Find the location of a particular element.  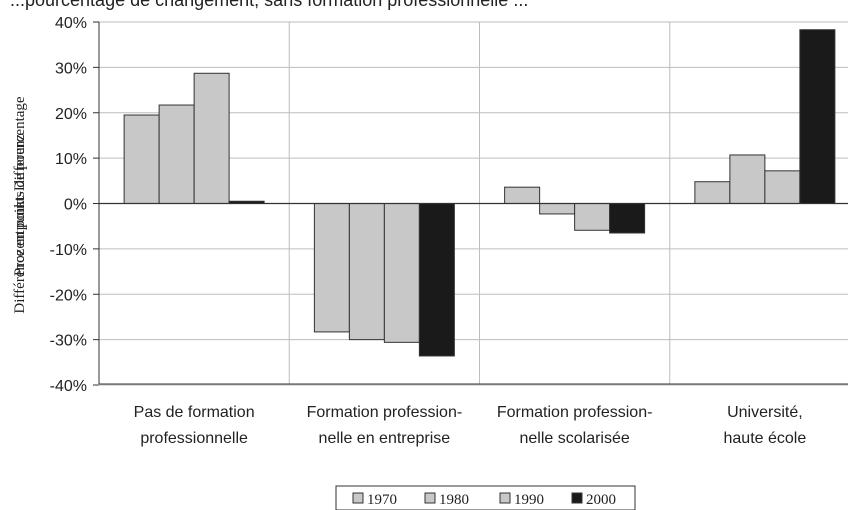

category-label: nelle scolarisée is located at coordinates (574, 438).